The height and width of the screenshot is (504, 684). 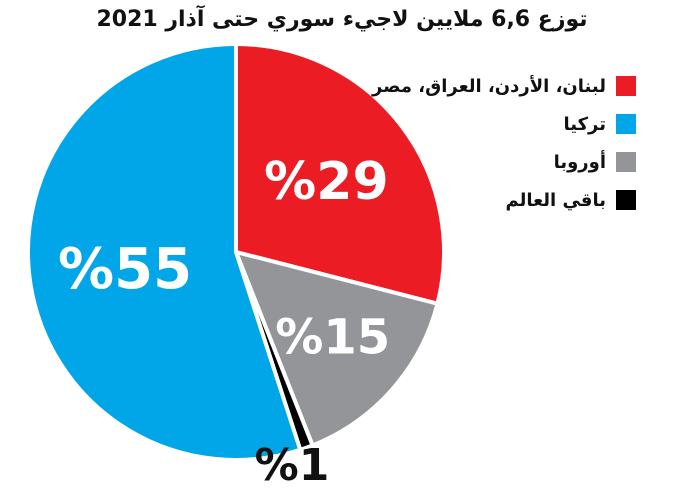 What do you see at coordinates (486, 124) in the screenshot?
I see `legend-item-turkey: تركيا` at bounding box center [486, 124].